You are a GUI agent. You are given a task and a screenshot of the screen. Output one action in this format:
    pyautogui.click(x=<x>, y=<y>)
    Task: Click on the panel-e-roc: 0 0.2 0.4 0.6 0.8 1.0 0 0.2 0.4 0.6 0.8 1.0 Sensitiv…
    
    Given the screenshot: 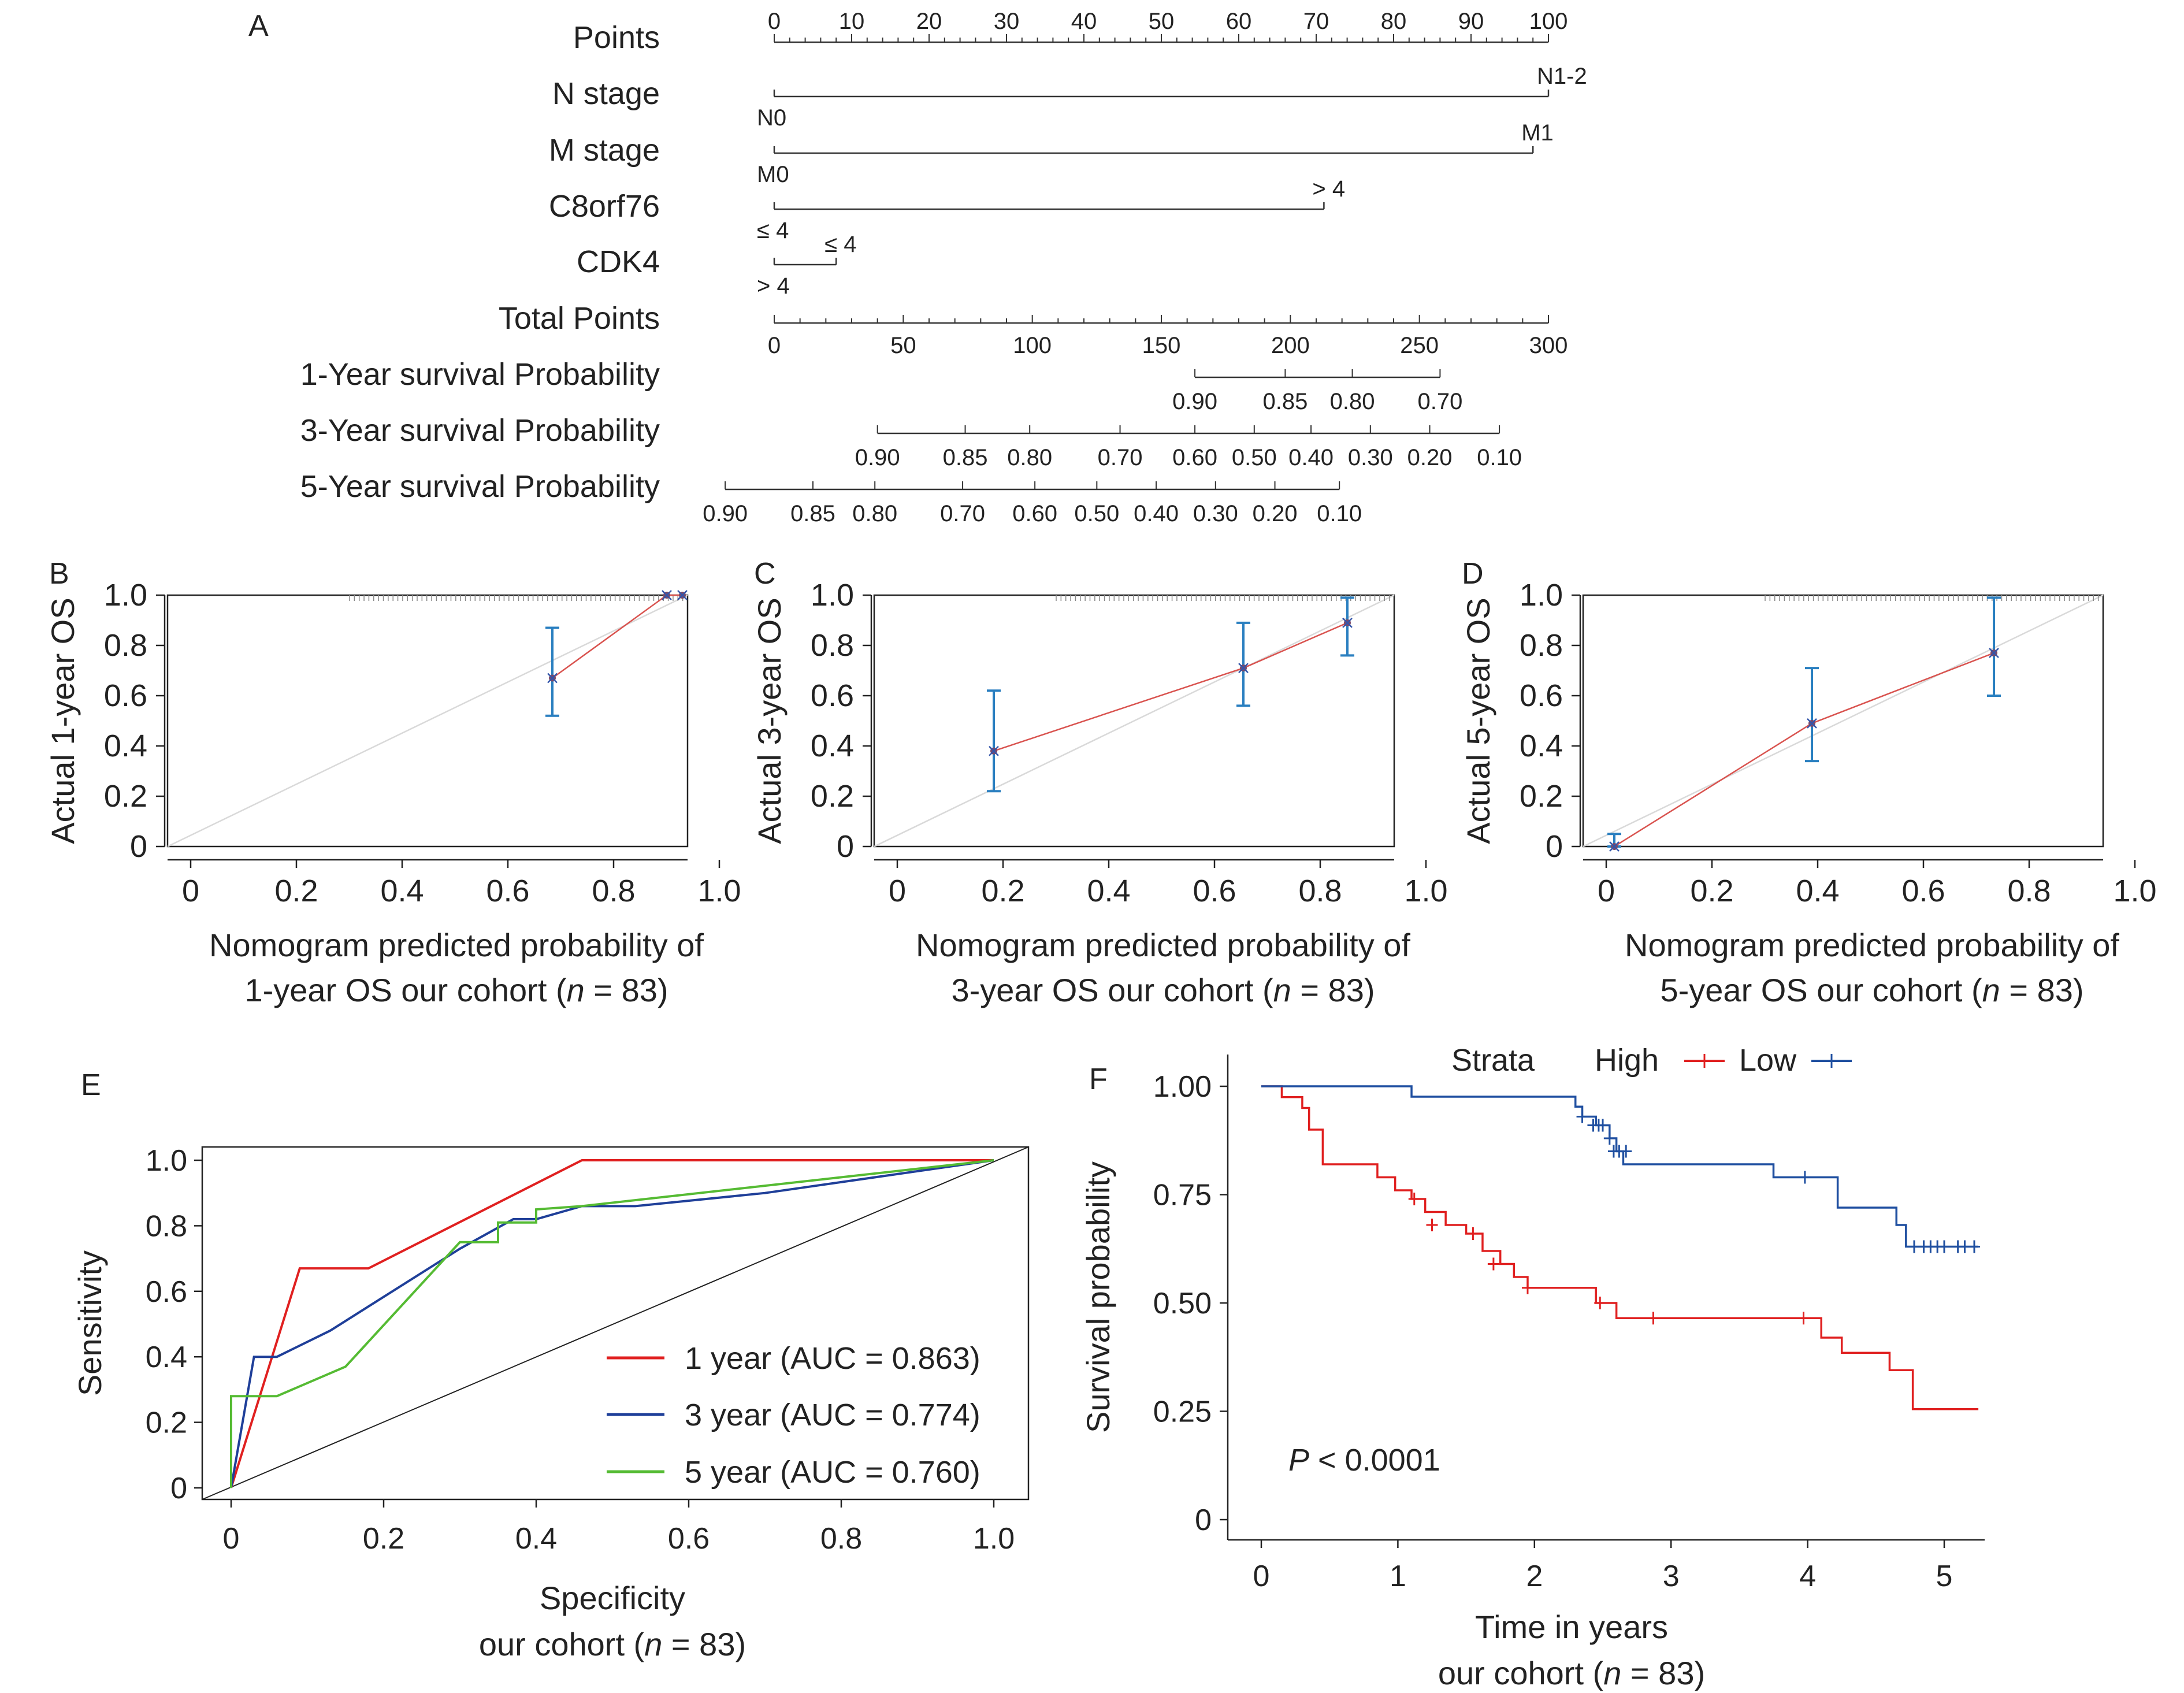 What is the action you would take?
    pyautogui.click(x=551, y=1403)
    